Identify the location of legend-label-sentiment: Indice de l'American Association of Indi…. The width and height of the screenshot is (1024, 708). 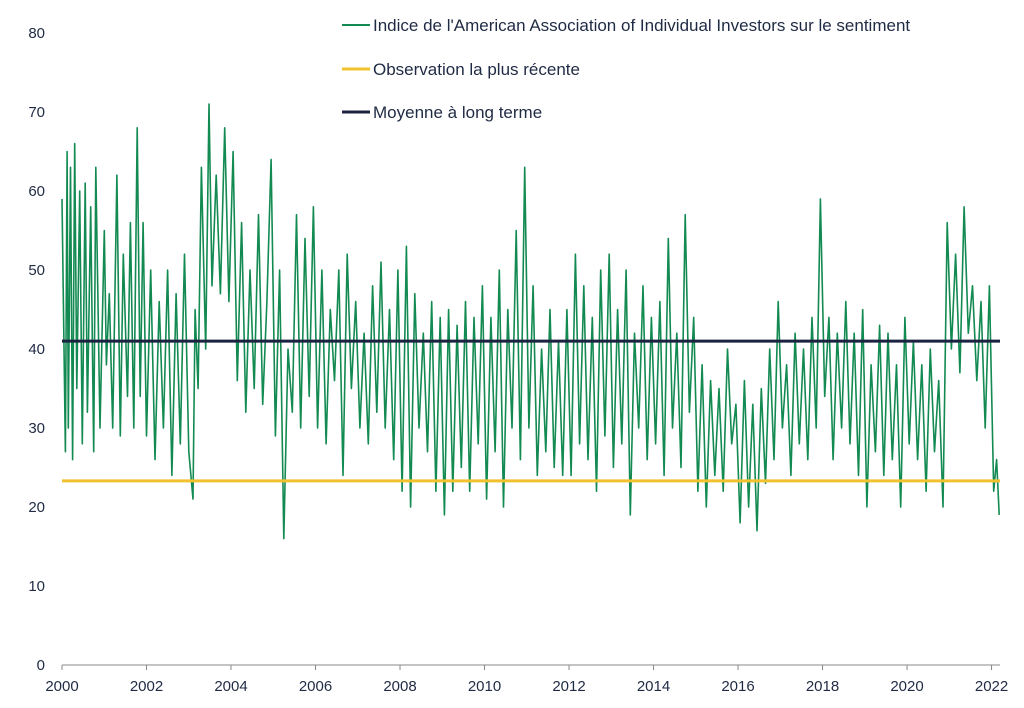
(641, 25).